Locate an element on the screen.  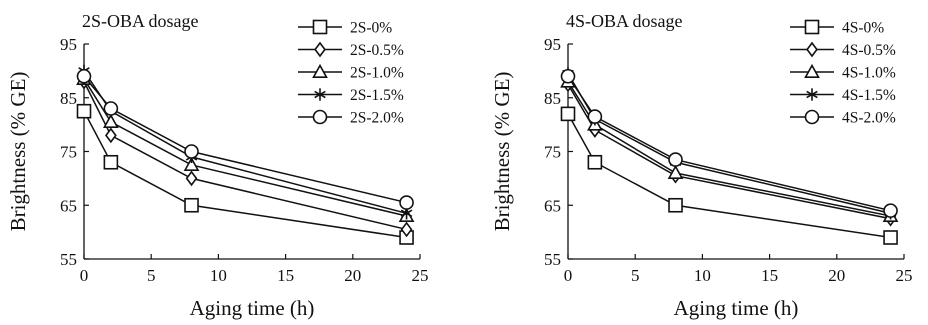
legend-item-4: 2S-1.5% is located at coordinates (351, 95).